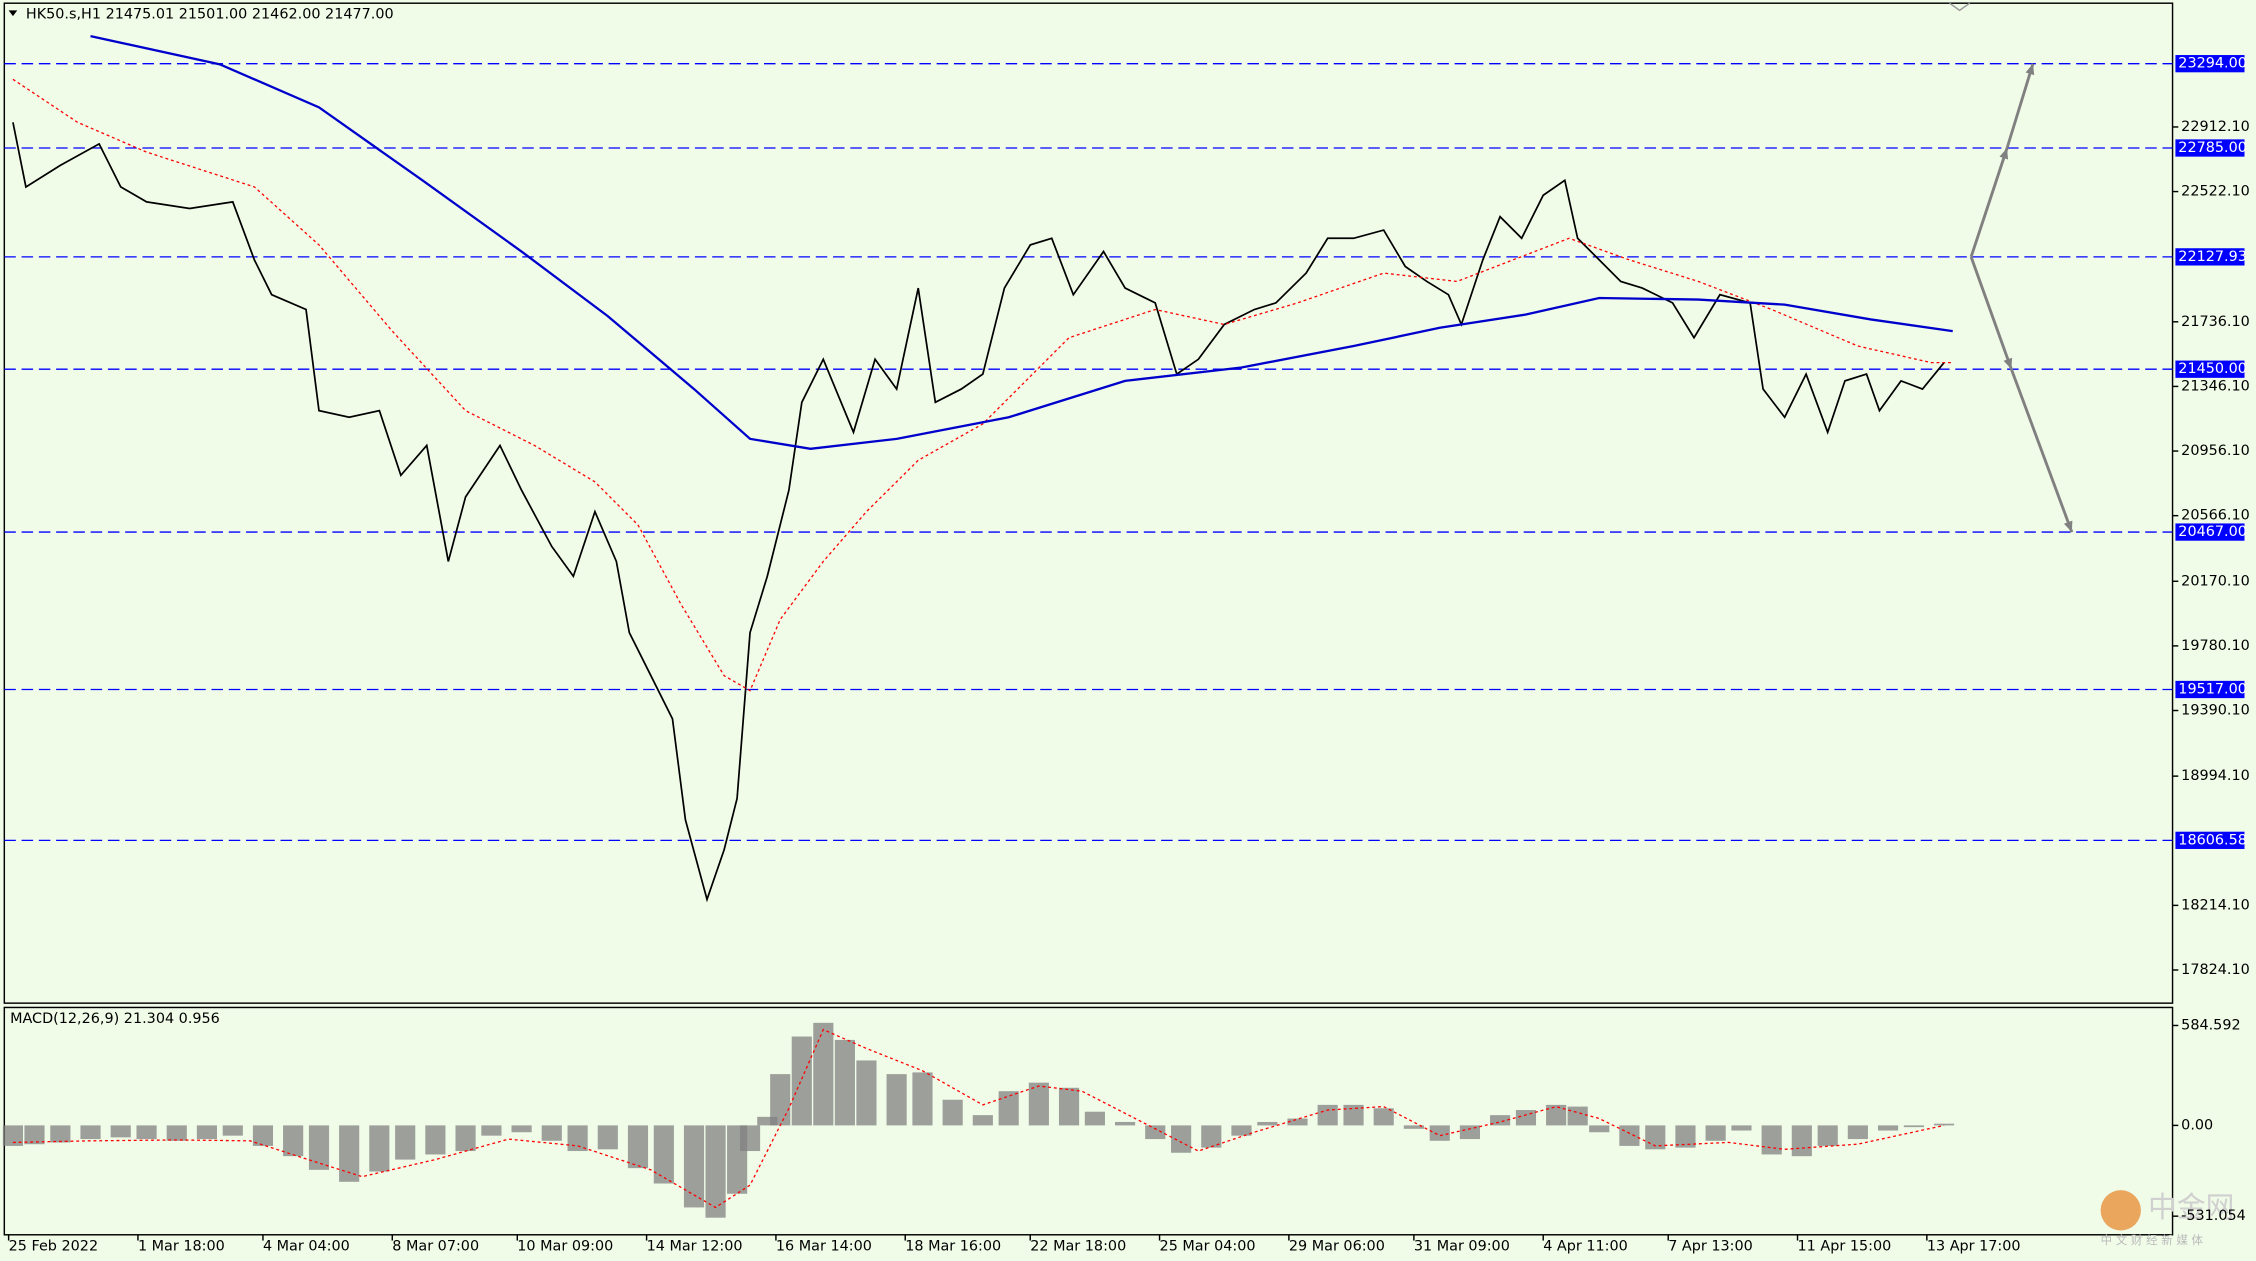 This screenshot has height=1261, width=2256. Describe the element at coordinates (306, 1246) in the screenshot. I see `x-tick-label: 4 Mar 04:00` at that location.